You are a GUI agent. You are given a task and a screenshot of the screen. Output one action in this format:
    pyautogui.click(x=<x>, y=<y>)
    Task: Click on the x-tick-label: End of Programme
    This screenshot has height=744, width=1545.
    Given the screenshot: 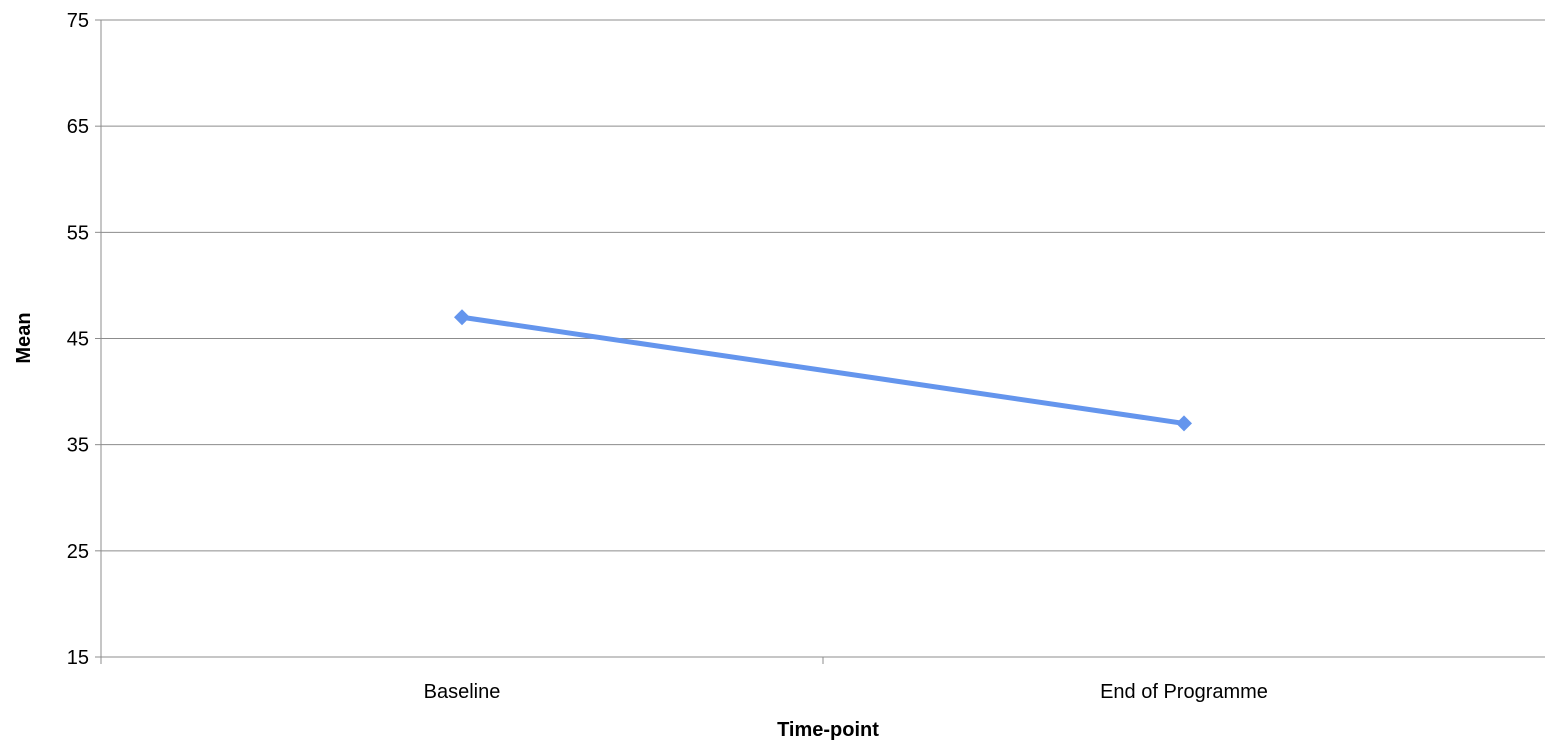 What is the action you would take?
    pyautogui.click(x=1184, y=692)
    